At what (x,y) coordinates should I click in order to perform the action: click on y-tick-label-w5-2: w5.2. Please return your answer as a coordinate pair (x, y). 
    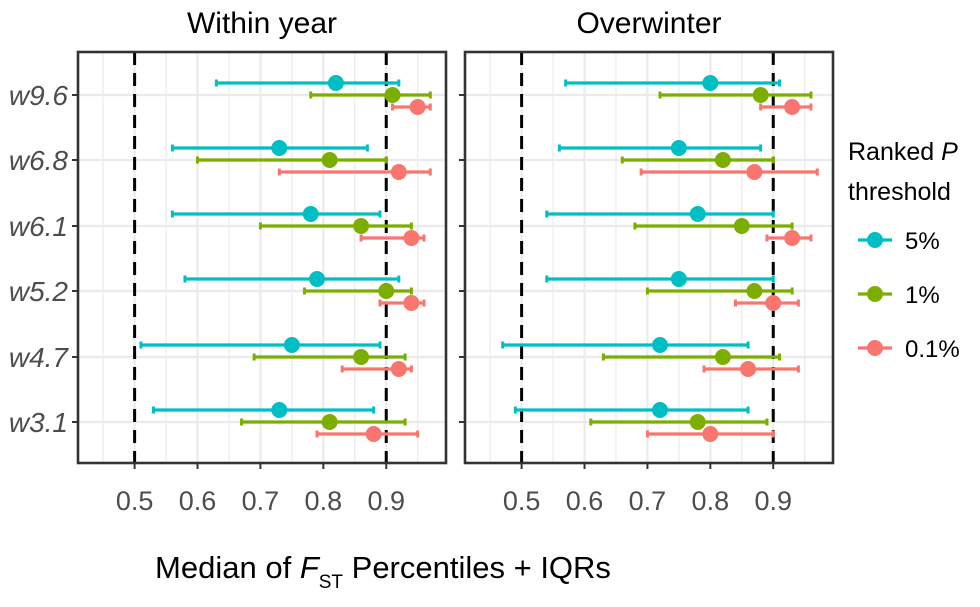
    Looking at the image, I should click on (39, 291).